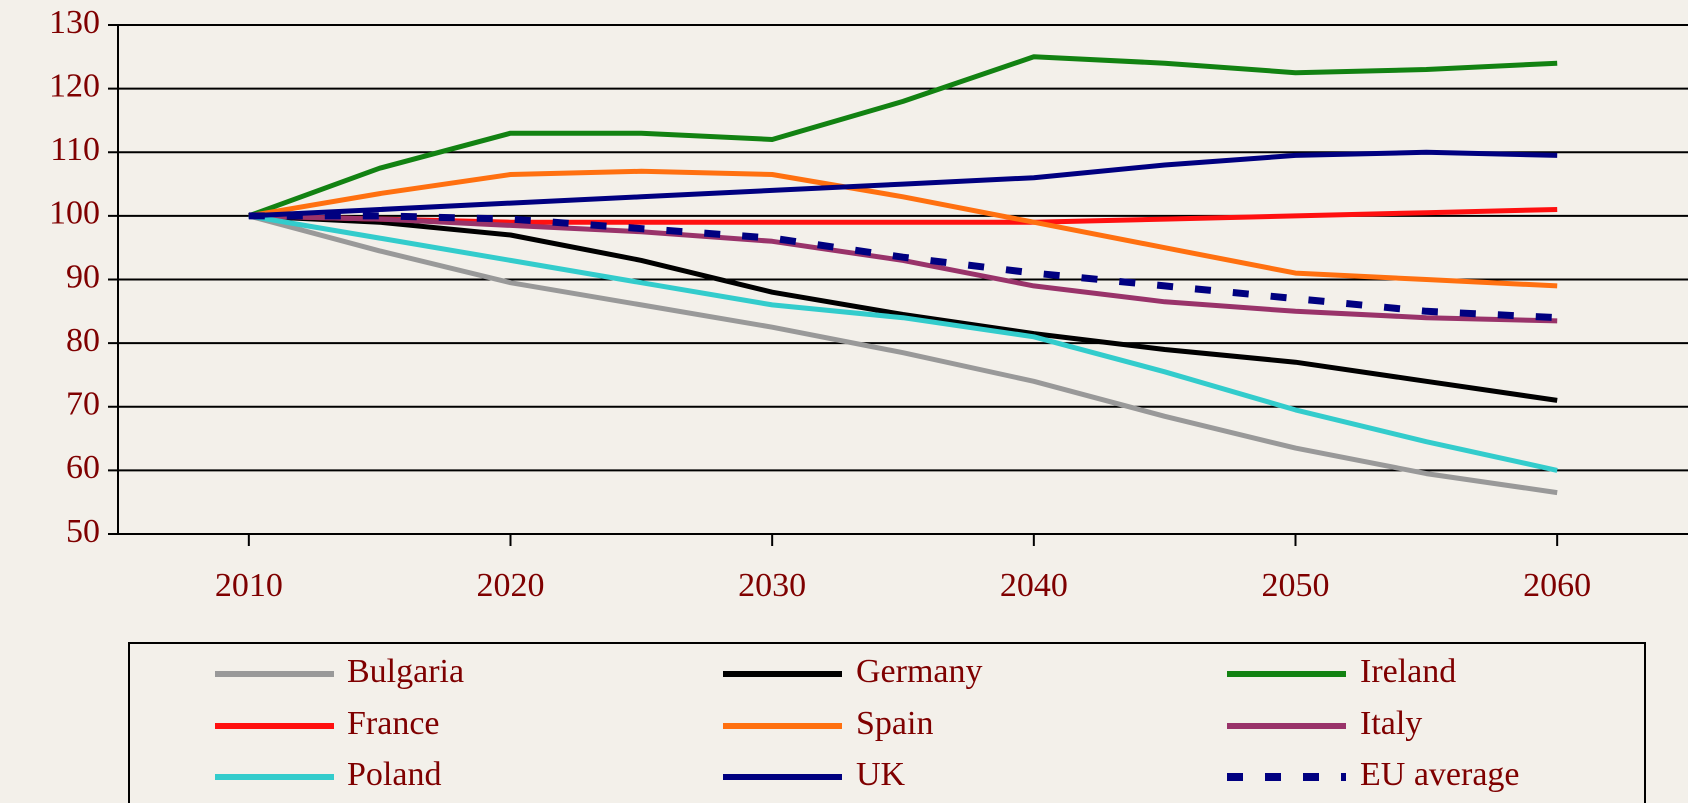 The image size is (1688, 803). What do you see at coordinates (1440, 774) in the screenshot?
I see `legend-label: EU average` at bounding box center [1440, 774].